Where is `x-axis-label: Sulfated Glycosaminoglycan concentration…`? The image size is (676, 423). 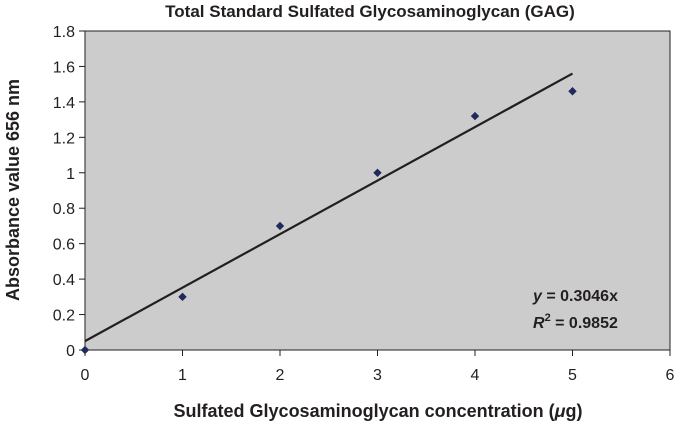
x-axis-label: Sulfated Glycosaminoglycan concentration… is located at coordinates (378, 411).